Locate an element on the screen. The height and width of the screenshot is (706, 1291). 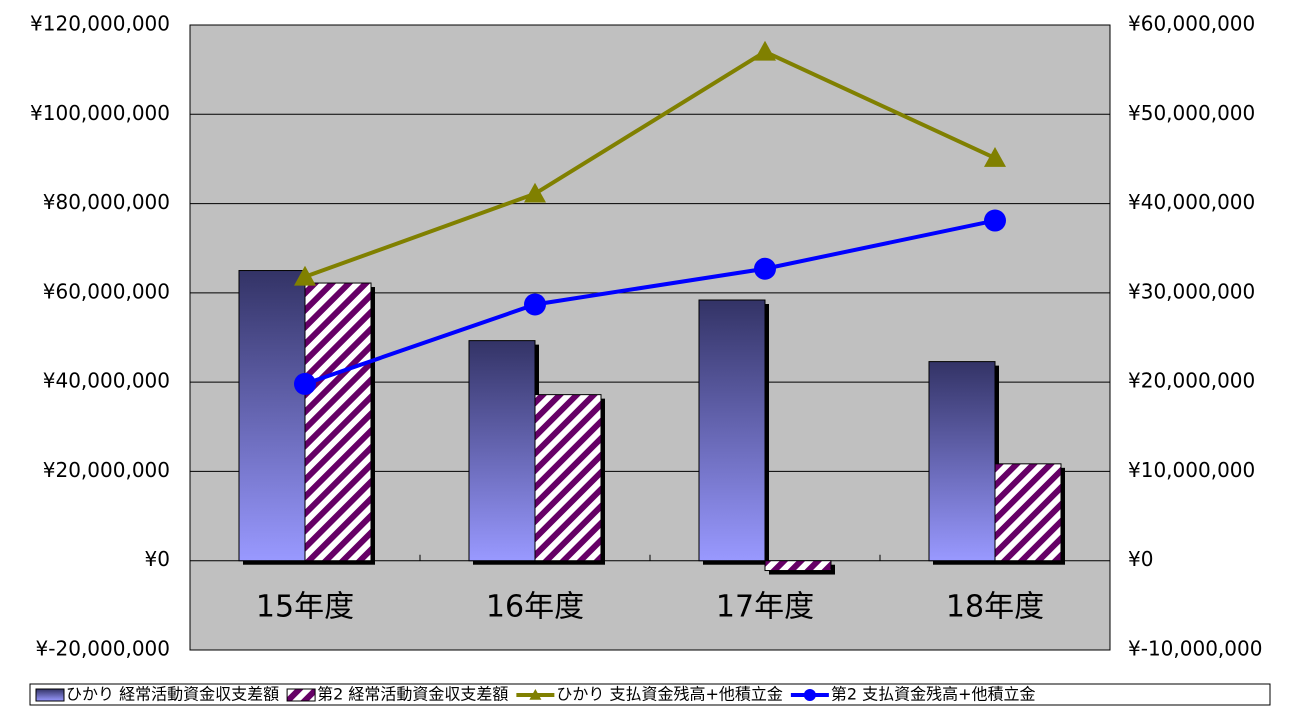
y2-tick-label: ¥50,000,000 is located at coordinates (1191, 113).